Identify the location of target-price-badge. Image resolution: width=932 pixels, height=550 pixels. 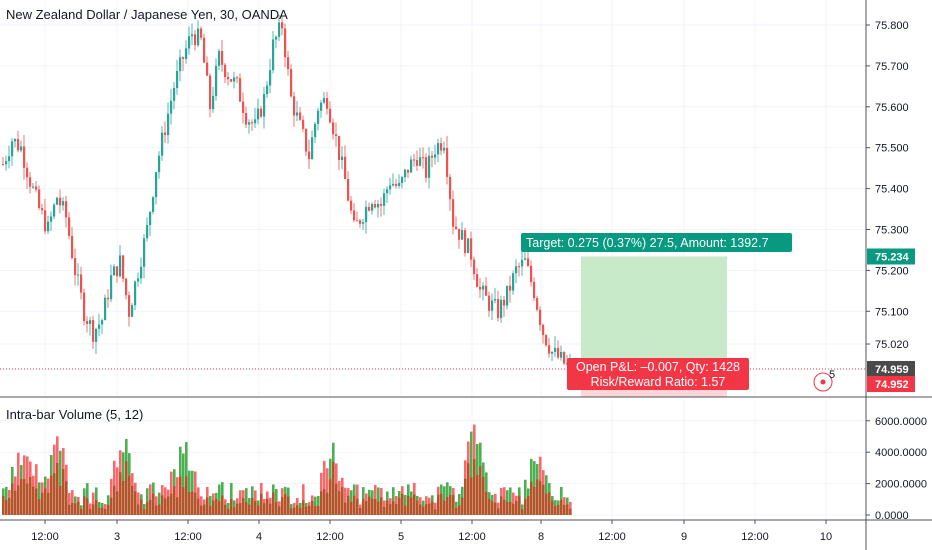
(891, 256).